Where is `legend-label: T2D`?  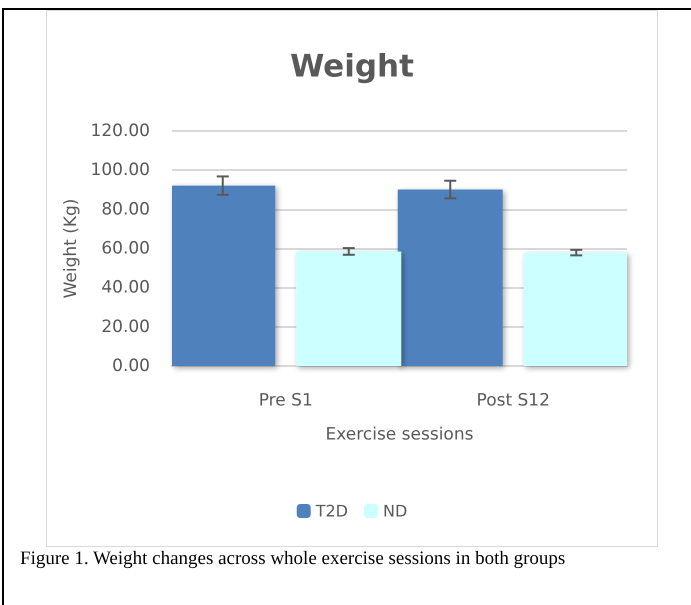 legend-label: T2D is located at coordinates (331, 511).